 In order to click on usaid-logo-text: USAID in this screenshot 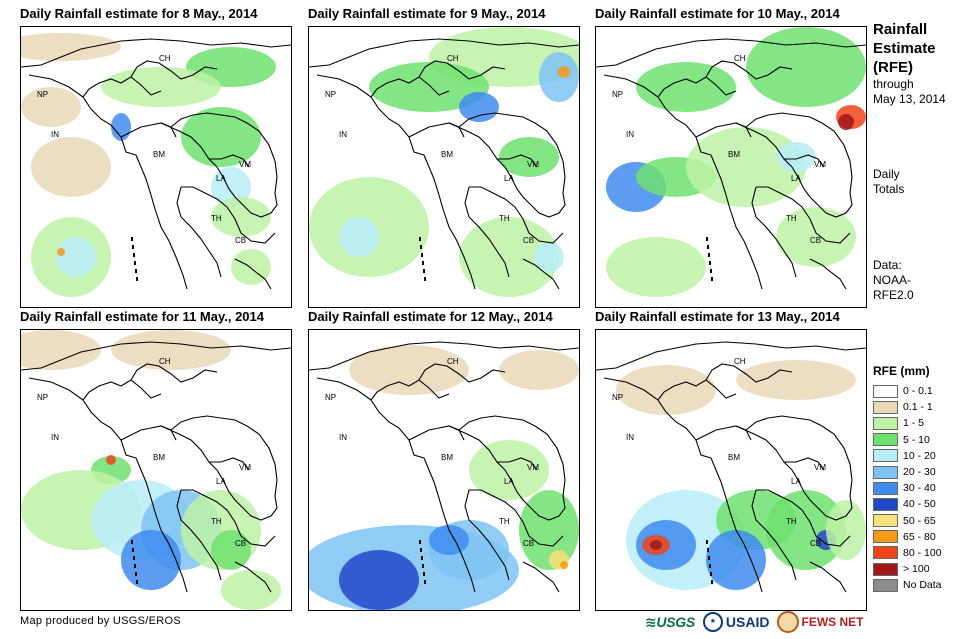, I will do `click(747, 622)`.